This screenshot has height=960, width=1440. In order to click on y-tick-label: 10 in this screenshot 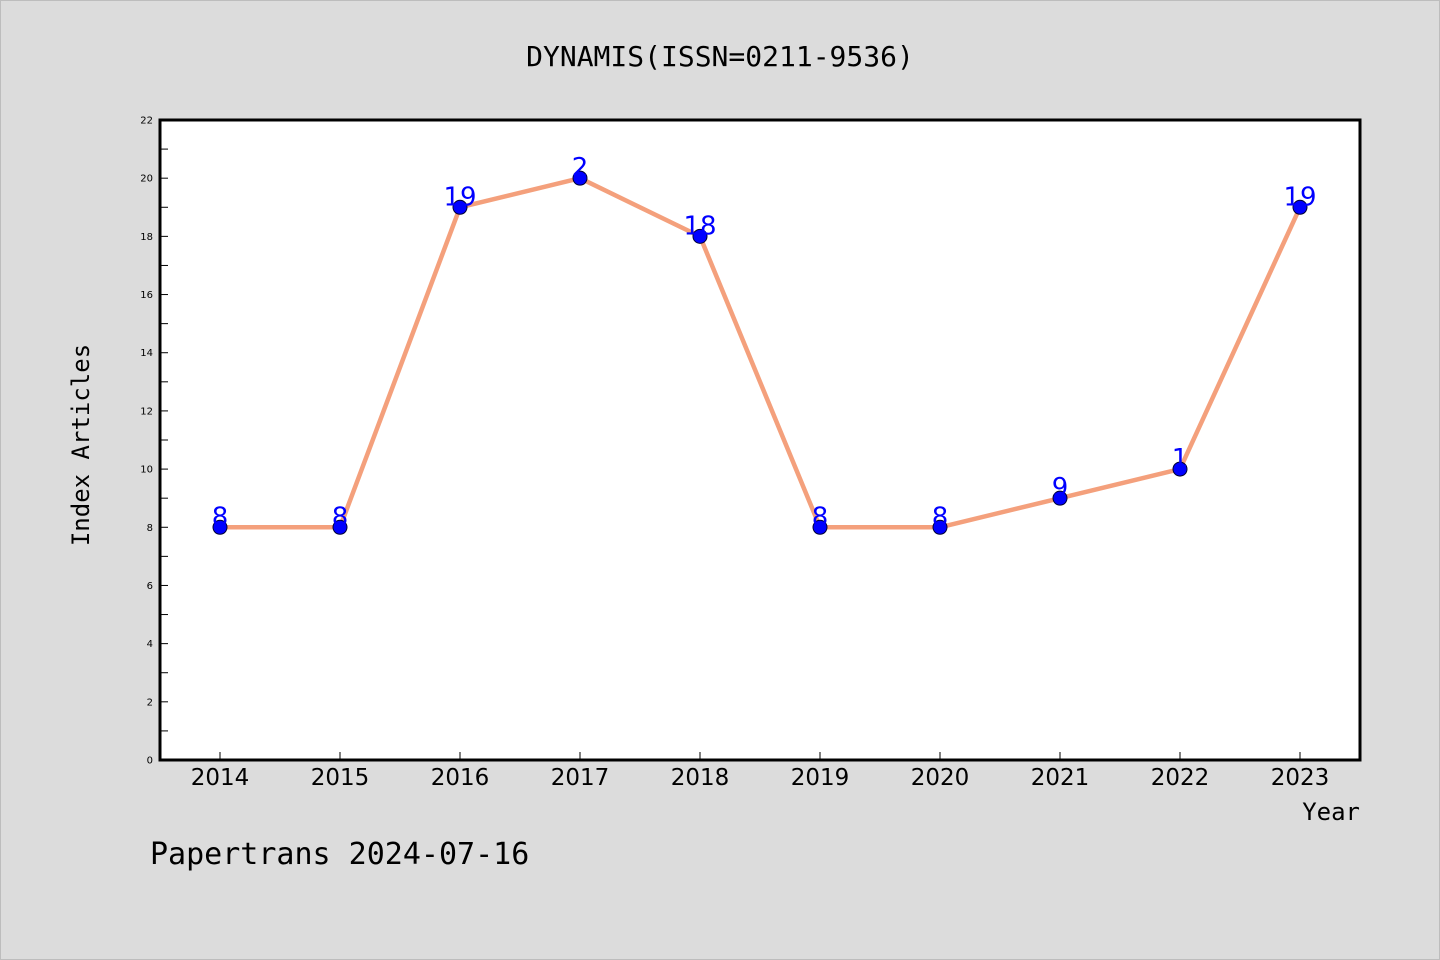, I will do `click(146, 470)`.